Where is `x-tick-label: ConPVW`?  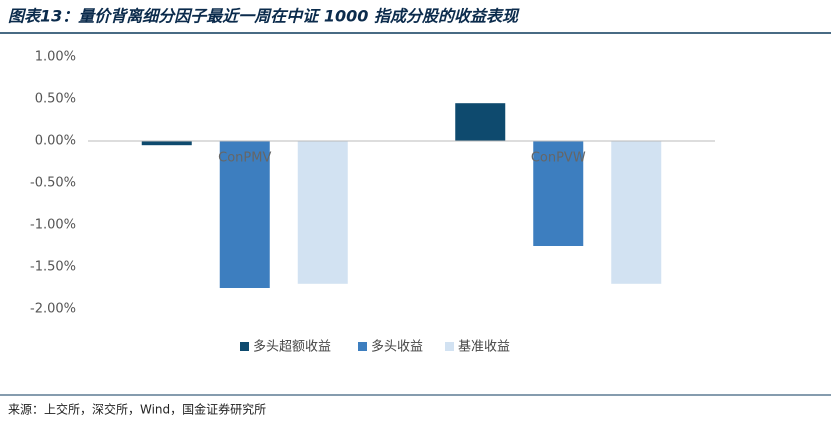 x-tick-label: ConPVW is located at coordinates (558, 158).